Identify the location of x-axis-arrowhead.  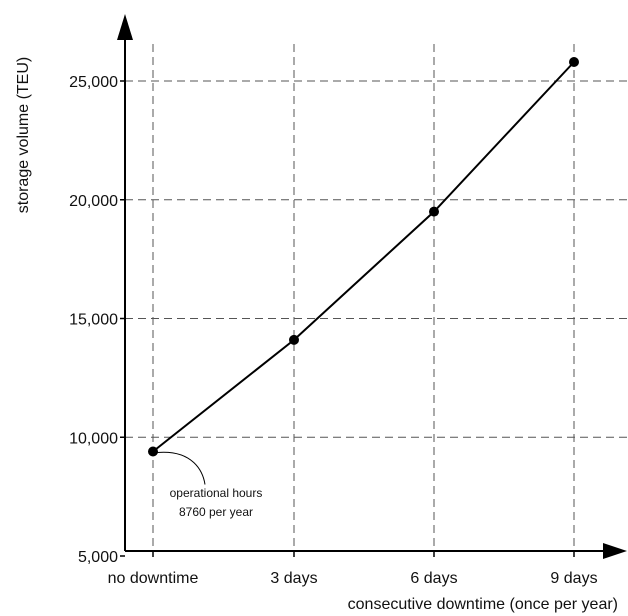
(615, 551).